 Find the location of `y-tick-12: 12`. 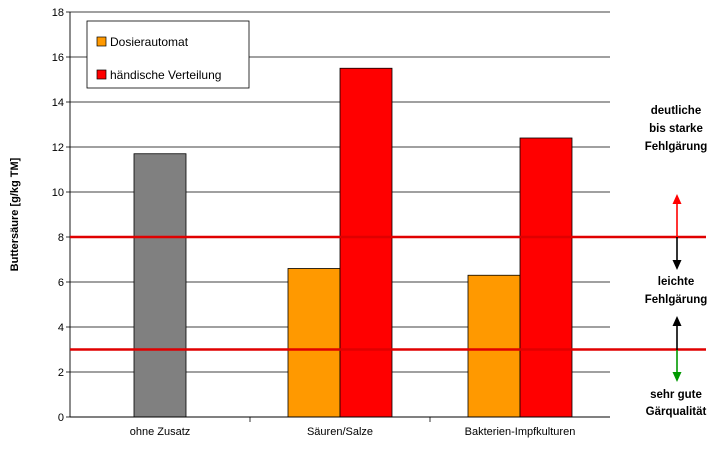

y-tick-12: 12 is located at coordinates (58, 148).